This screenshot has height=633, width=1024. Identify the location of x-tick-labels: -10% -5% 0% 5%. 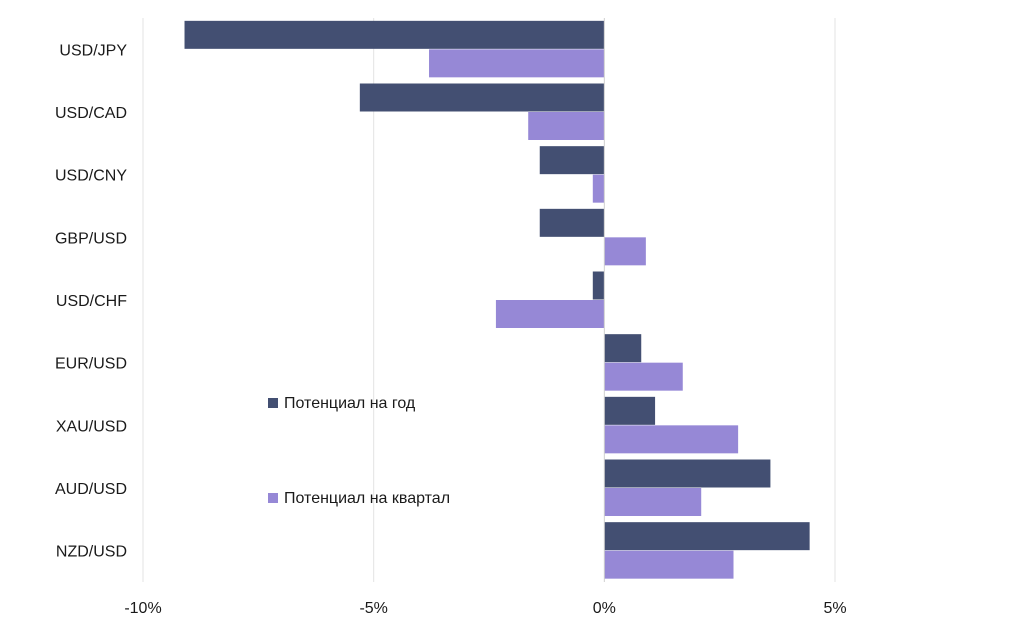
(485, 608).